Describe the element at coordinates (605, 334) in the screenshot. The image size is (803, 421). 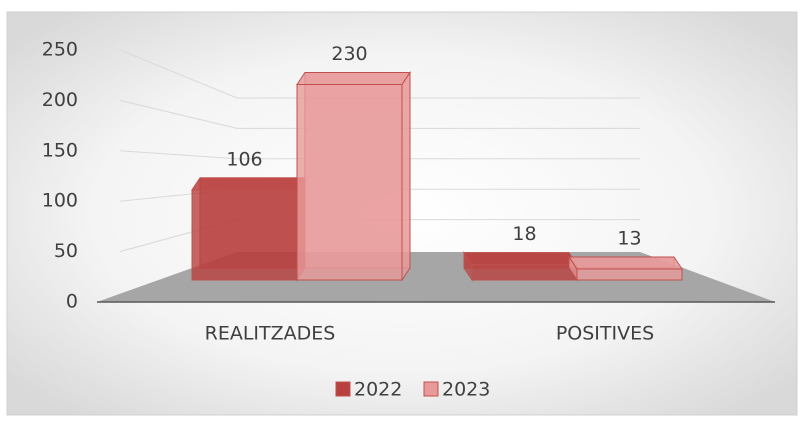
I see `x-tick-label: POSITIVES` at that location.